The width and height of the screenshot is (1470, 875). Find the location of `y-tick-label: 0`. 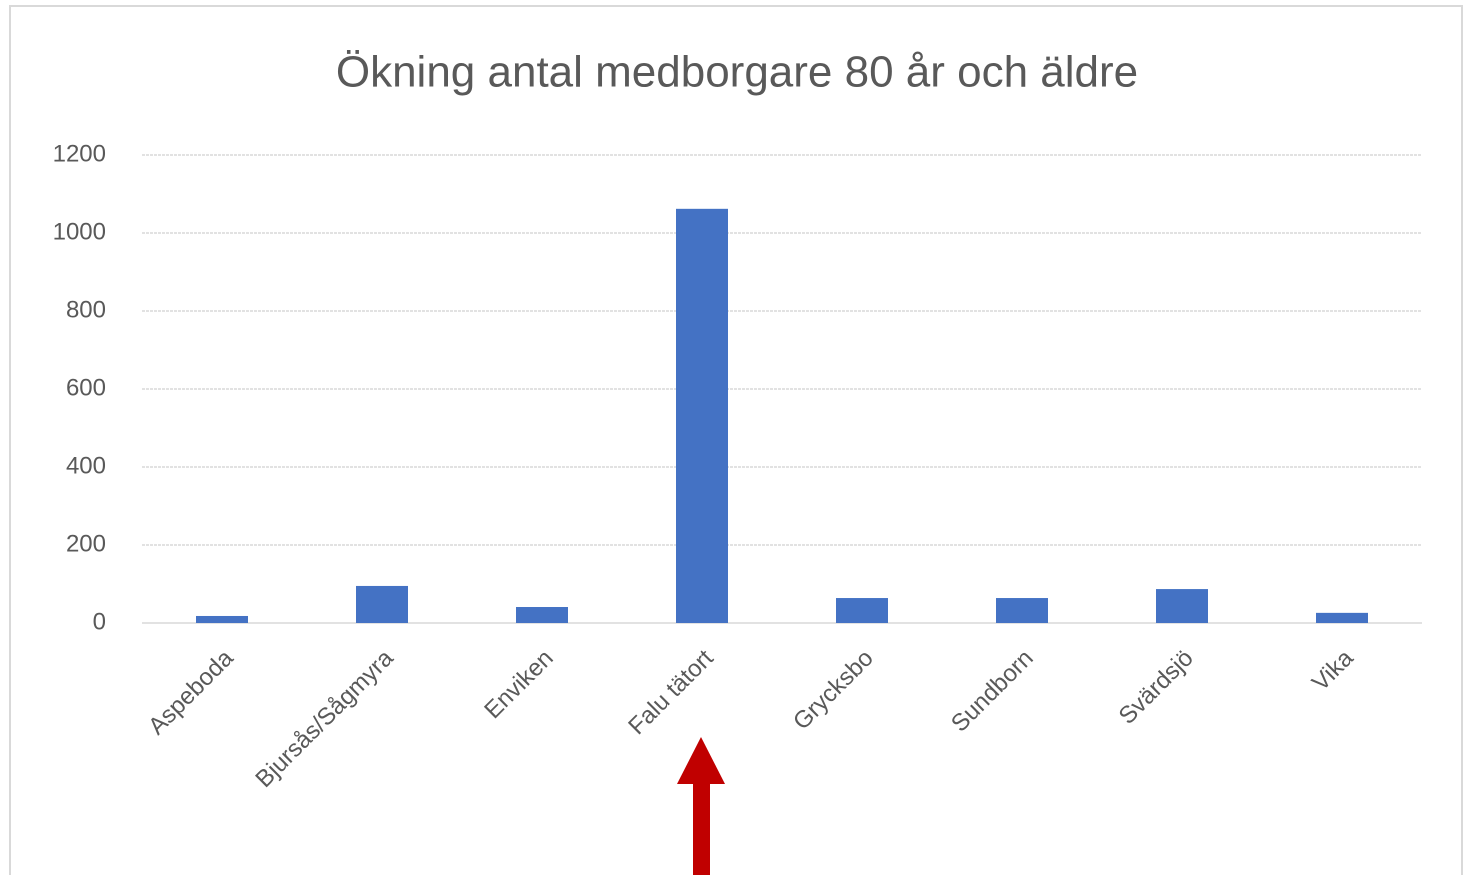

y-tick-label: 0 is located at coordinates (99, 621).